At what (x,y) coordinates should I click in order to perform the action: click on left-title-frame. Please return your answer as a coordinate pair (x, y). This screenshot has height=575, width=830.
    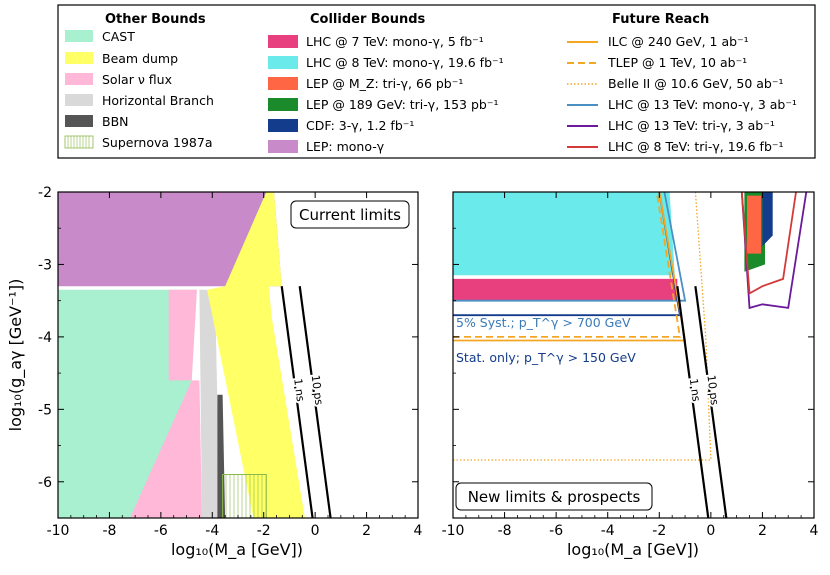
    Looking at the image, I should click on (350, 214).